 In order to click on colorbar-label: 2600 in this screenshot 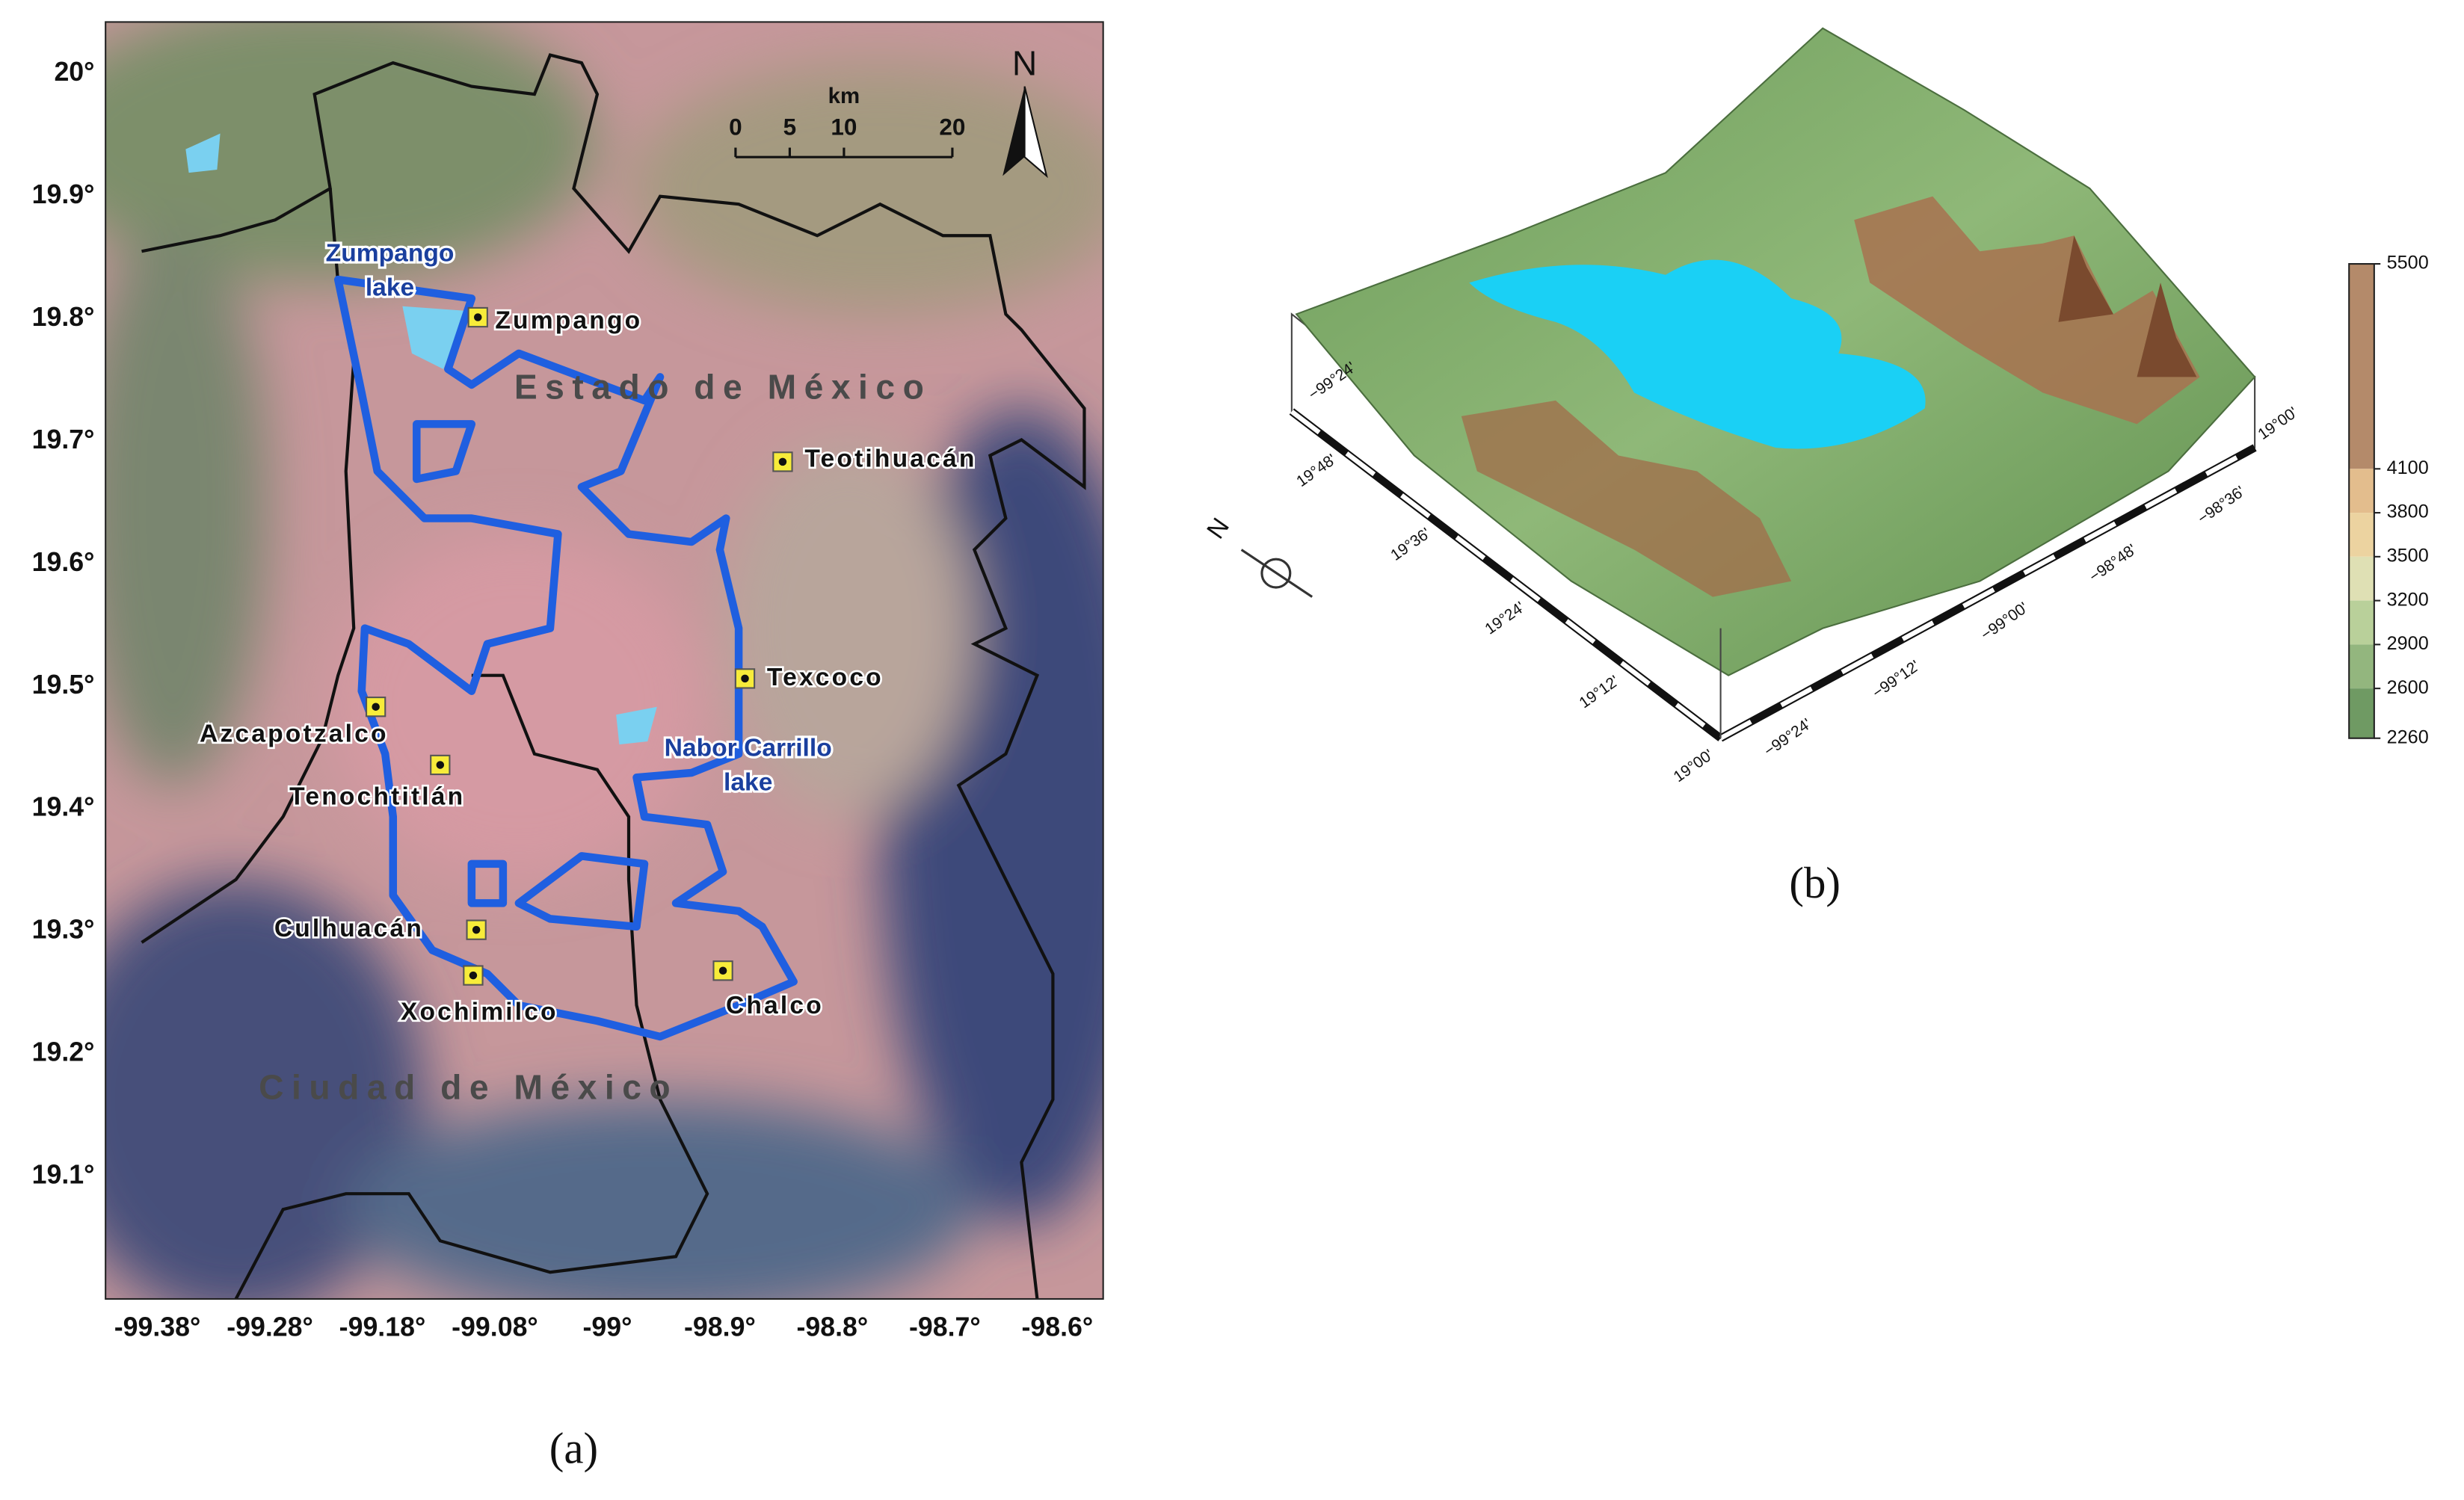, I will do `click(2408, 687)`.